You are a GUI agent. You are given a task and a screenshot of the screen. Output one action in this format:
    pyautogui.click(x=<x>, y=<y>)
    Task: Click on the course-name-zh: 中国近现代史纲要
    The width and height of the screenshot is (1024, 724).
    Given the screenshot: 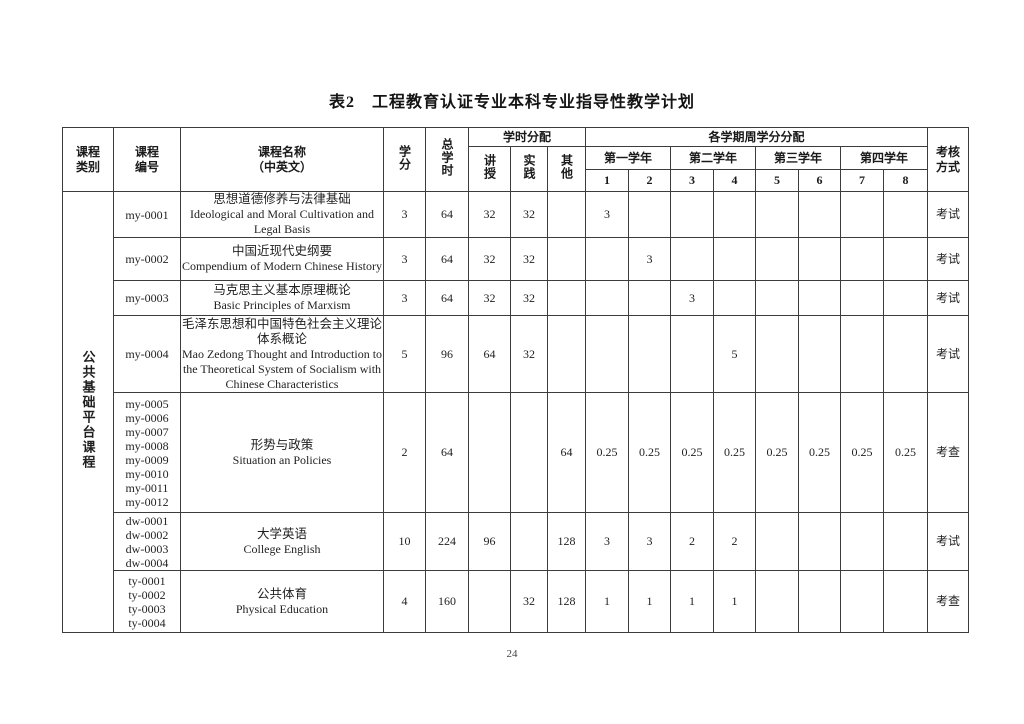 What is the action you would take?
    pyautogui.click(x=281, y=251)
    